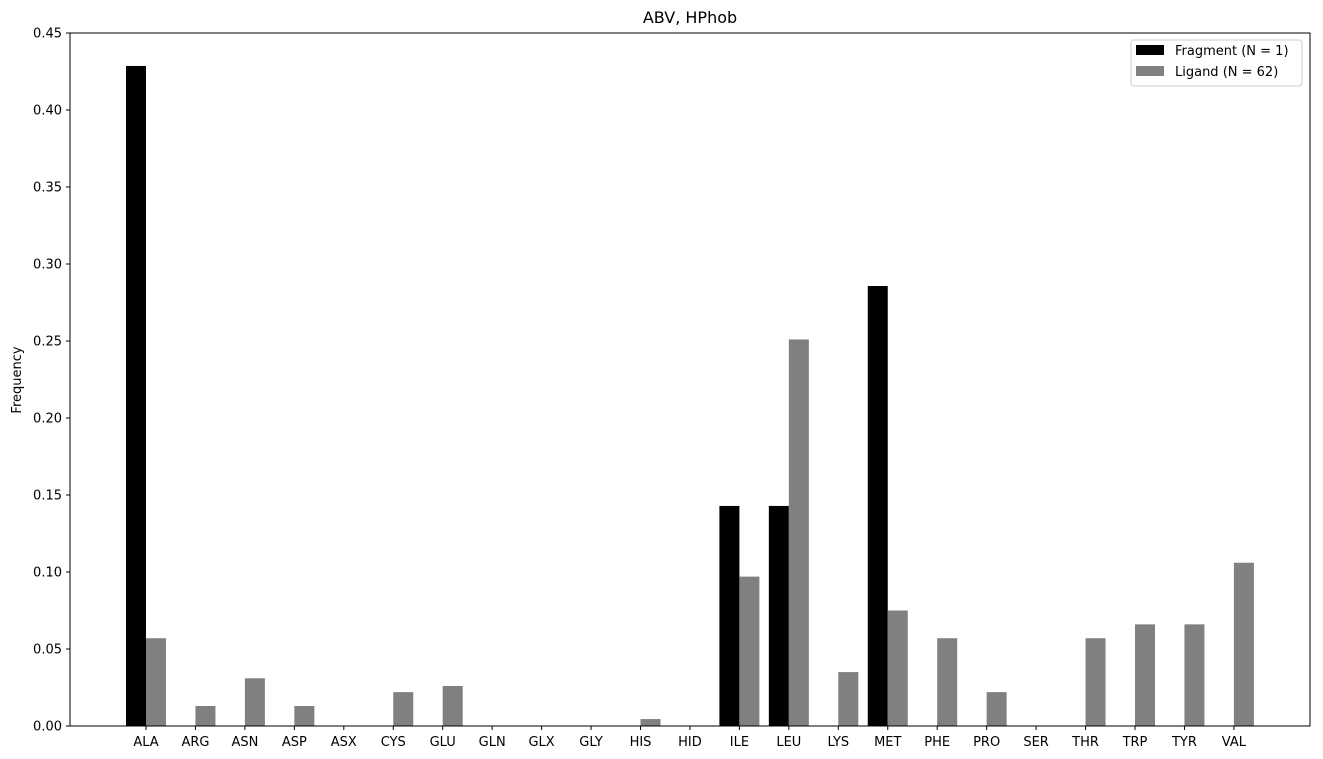 Image resolution: width=1323 pixels, height=759 pixels. What do you see at coordinates (304, 715) in the screenshot?
I see `bar-ligand-asp` at bounding box center [304, 715].